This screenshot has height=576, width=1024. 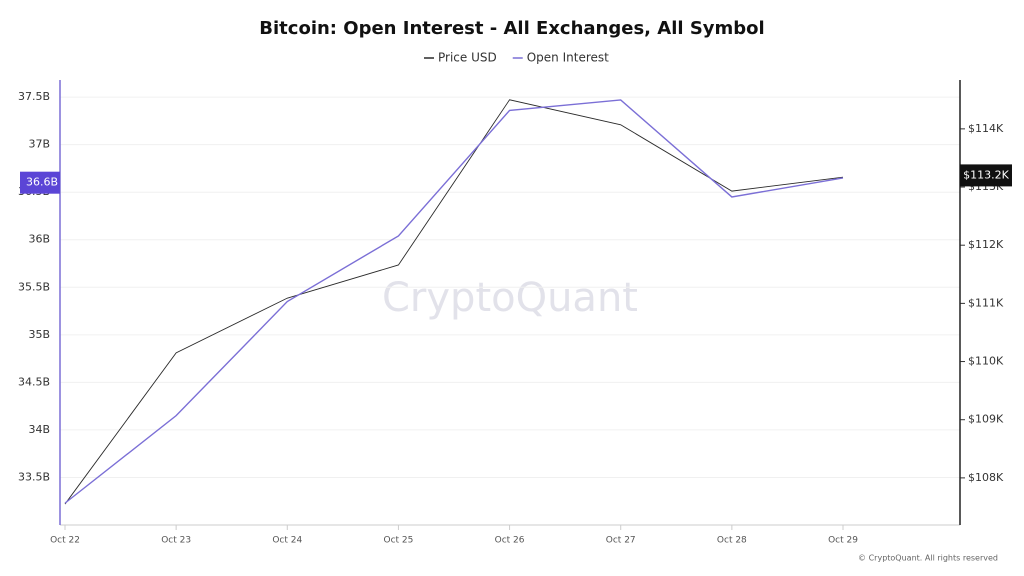 I want to click on crosshair-label: $113.2K, so click(x=986, y=174).